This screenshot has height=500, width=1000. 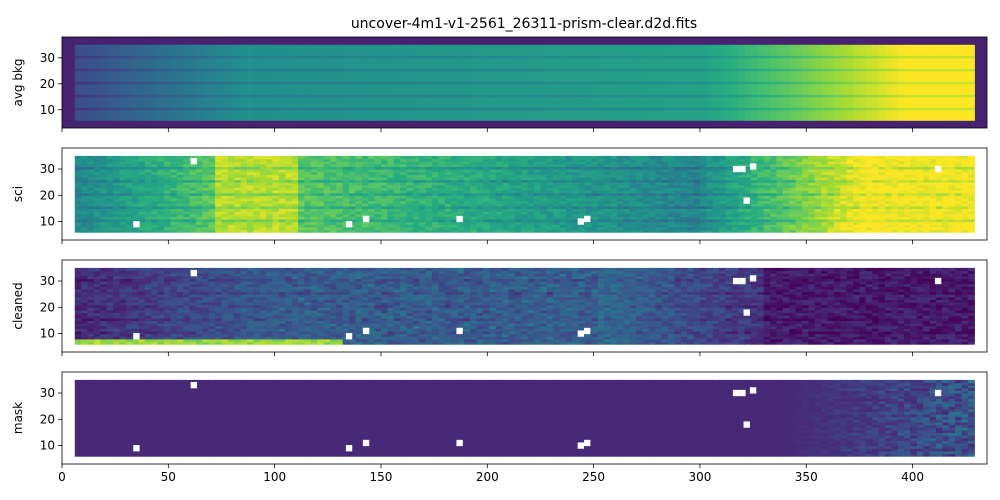 What do you see at coordinates (524, 194) in the screenshot?
I see `heatmap-image` at bounding box center [524, 194].